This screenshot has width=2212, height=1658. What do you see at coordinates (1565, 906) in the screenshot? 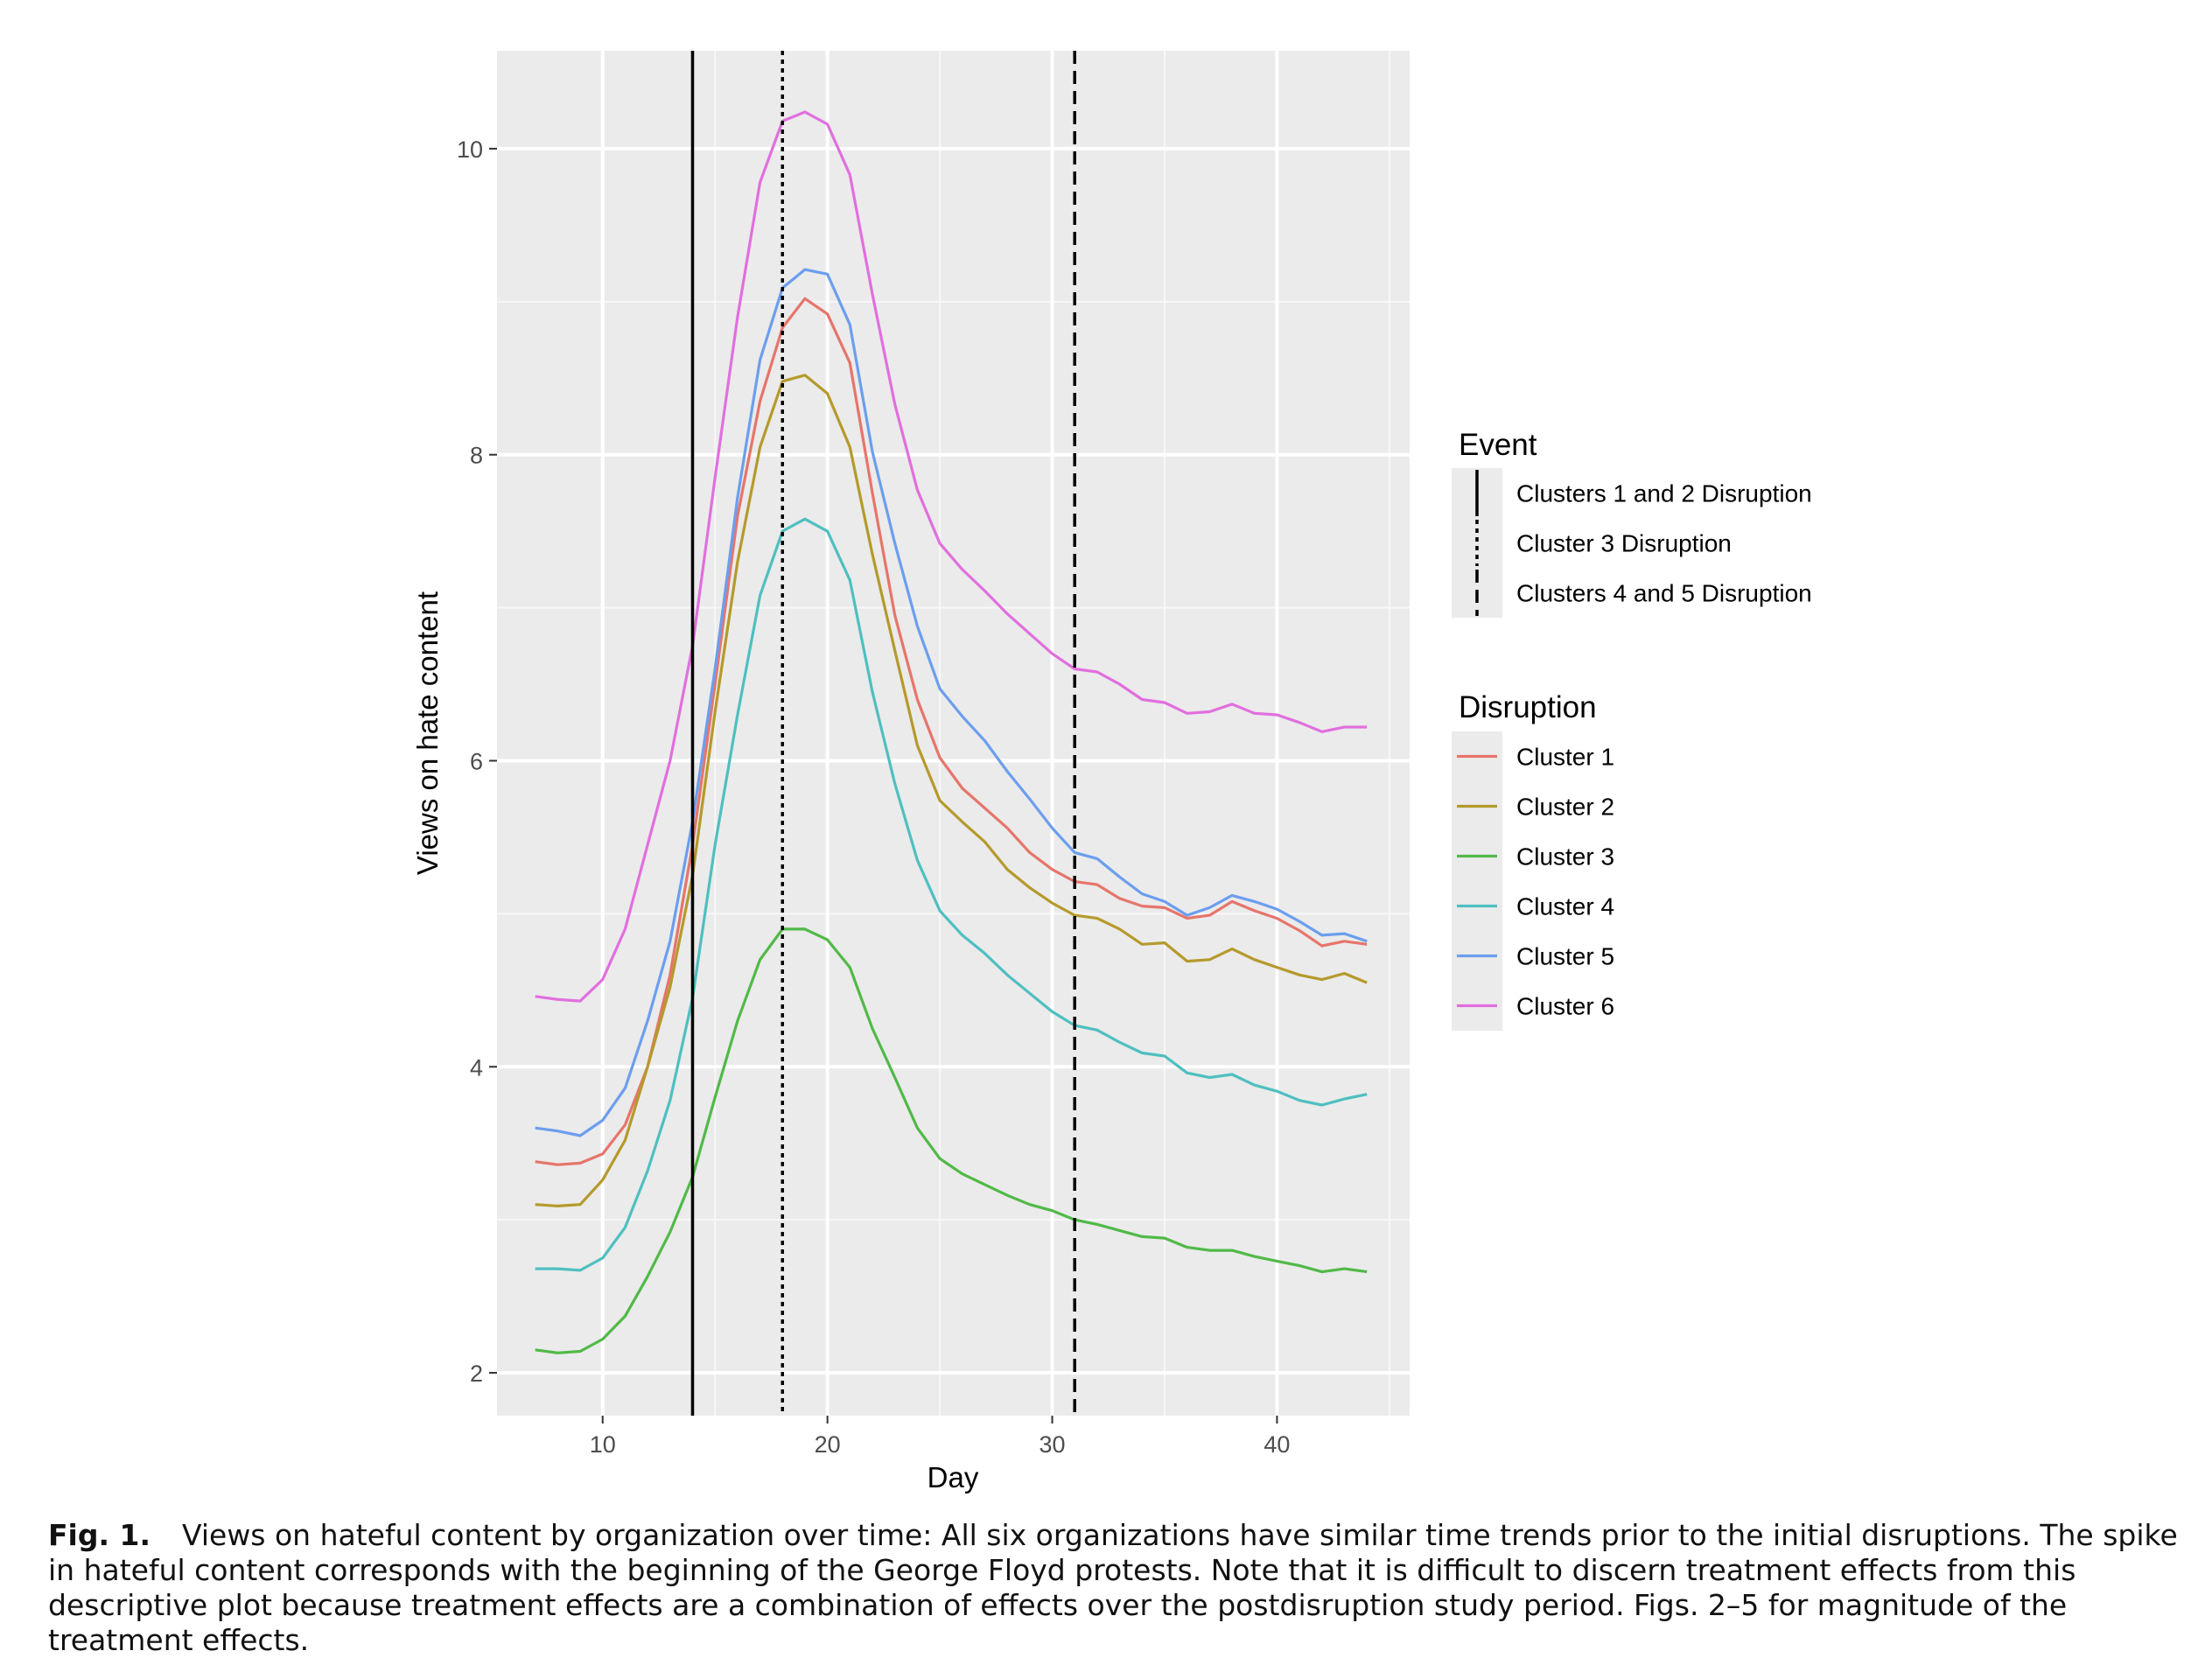
I see `legend-series-label: Cluster 4` at bounding box center [1565, 906].